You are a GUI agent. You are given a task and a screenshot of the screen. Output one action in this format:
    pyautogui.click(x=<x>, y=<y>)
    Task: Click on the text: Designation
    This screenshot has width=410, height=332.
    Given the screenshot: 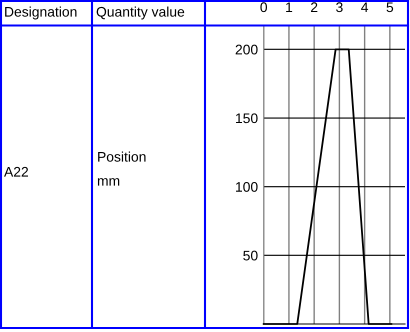 What is the action you would take?
    pyautogui.click(x=40, y=13)
    